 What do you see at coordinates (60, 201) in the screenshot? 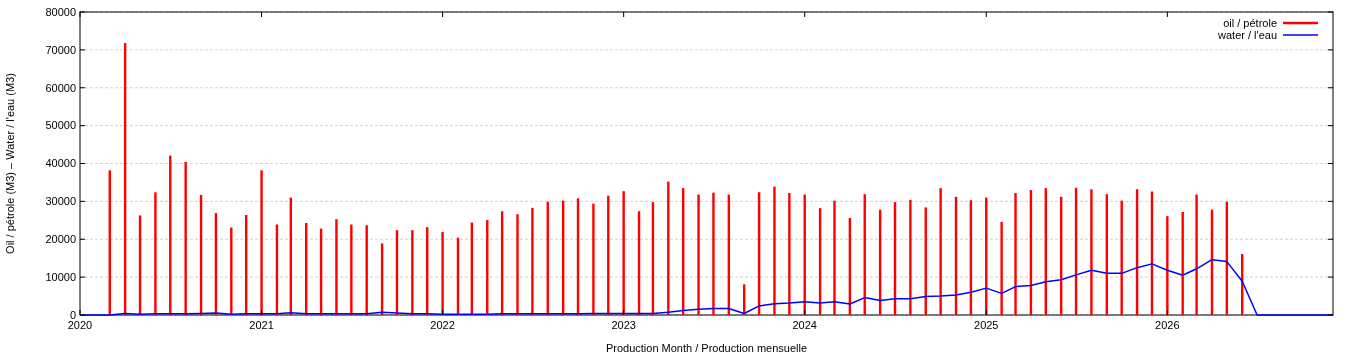
I see `y-tick-label: 30000` at bounding box center [60, 201].